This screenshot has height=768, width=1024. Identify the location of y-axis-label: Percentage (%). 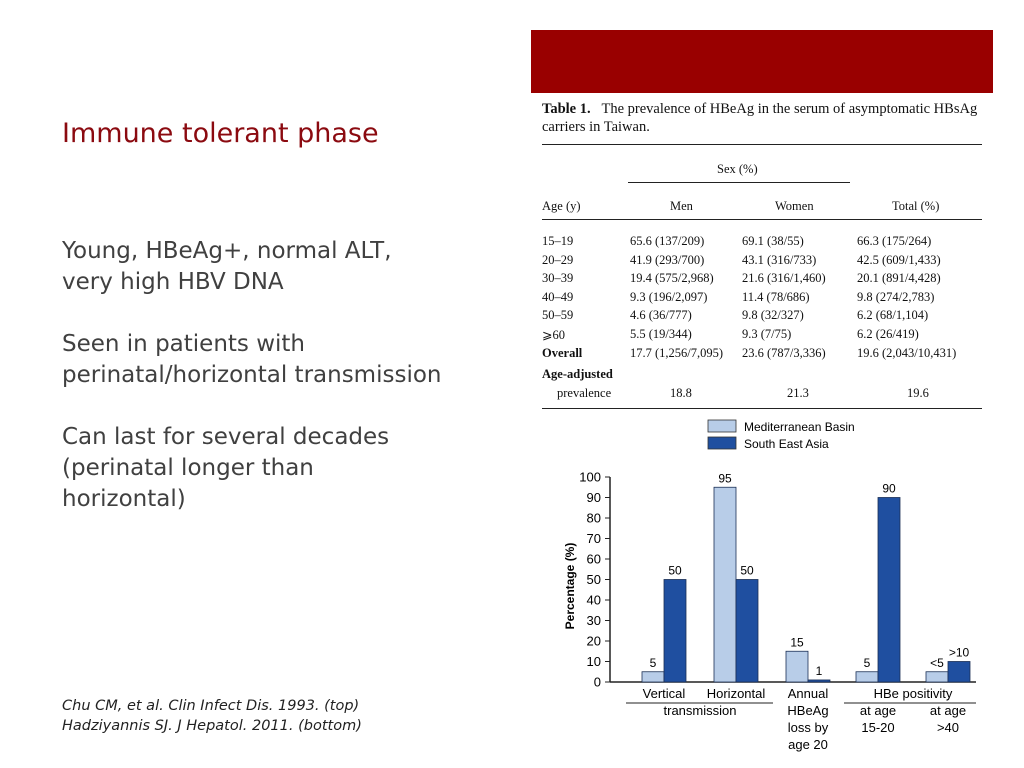
(570, 586).